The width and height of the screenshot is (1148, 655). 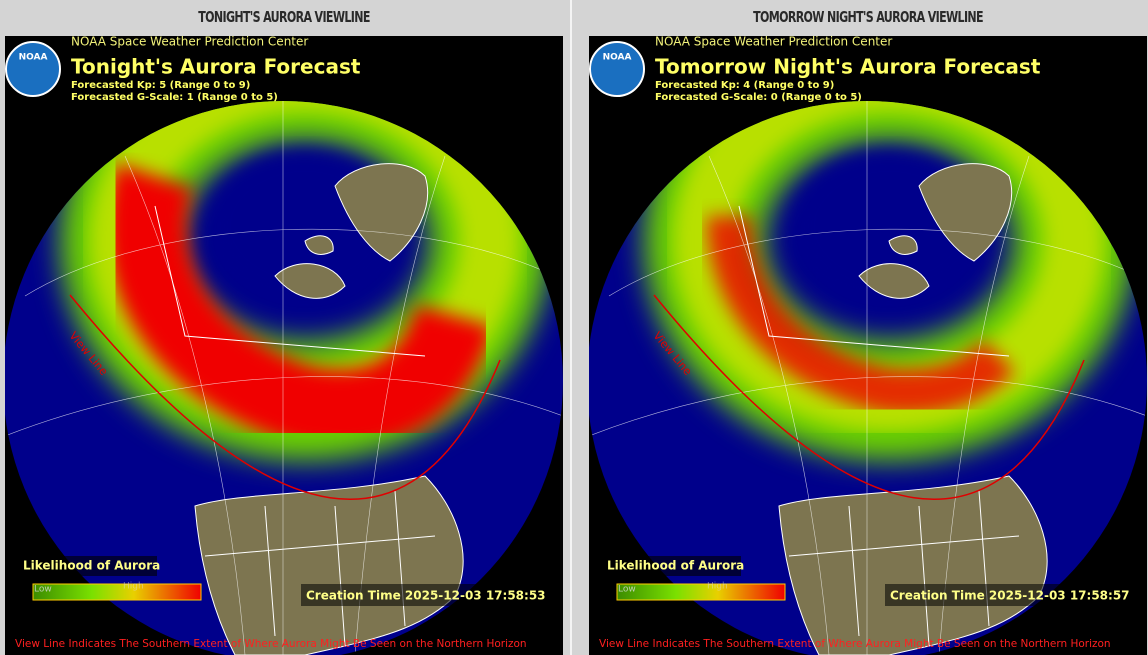 What do you see at coordinates (848, 67) in the screenshot?
I see `forecast-title: Tomorrow Night's Aurora Forecast` at bounding box center [848, 67].